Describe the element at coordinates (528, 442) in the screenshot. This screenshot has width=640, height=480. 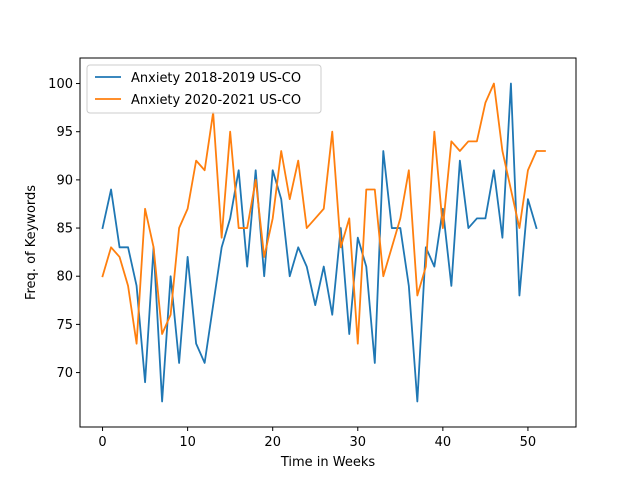
I see `x-tick-label: 50` at that location.